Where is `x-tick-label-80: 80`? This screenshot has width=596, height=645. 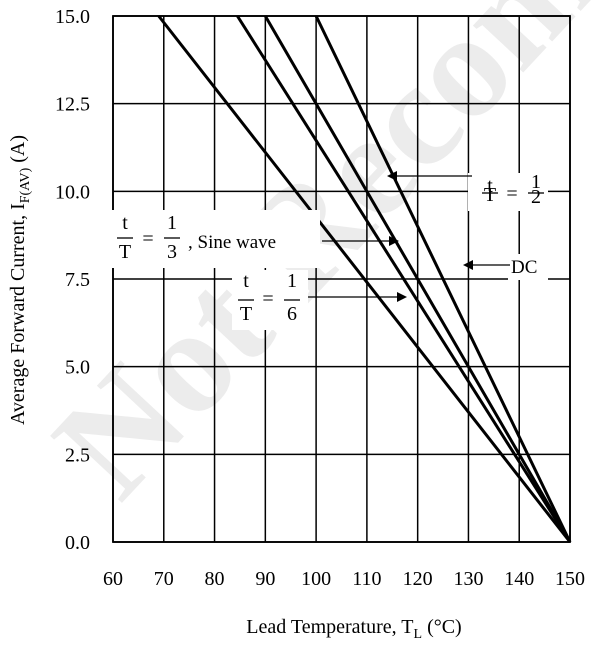 x-tick-label-80: 80 is located at coordinates (215, 579).